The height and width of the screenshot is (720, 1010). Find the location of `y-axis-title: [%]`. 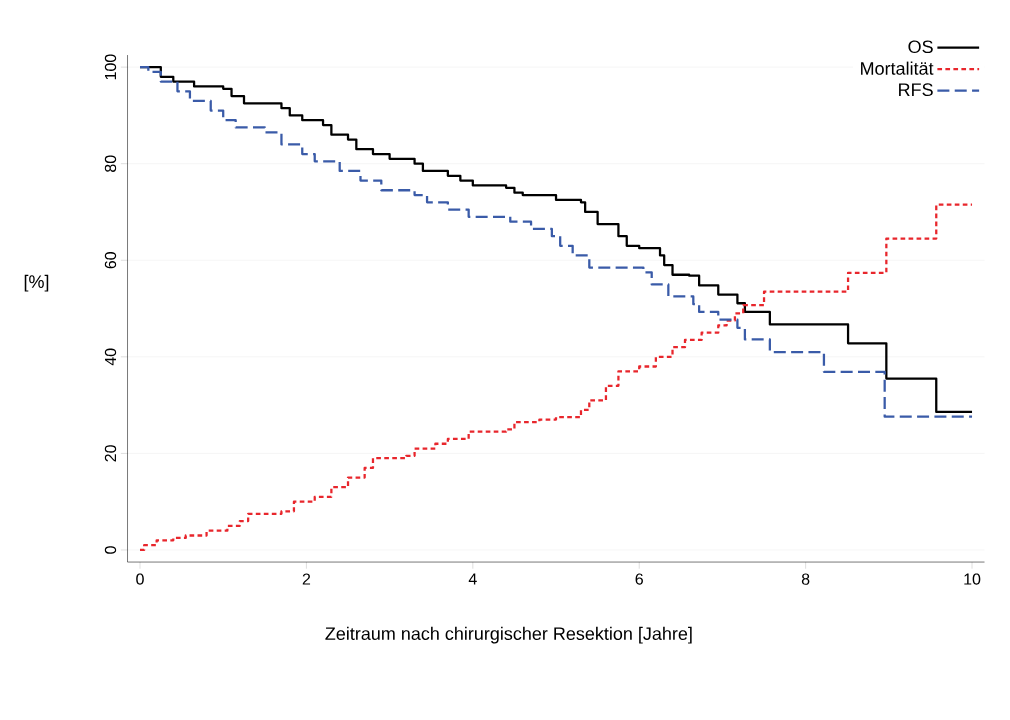

y-axis-title: [%] is located at coordinates (36, 283).